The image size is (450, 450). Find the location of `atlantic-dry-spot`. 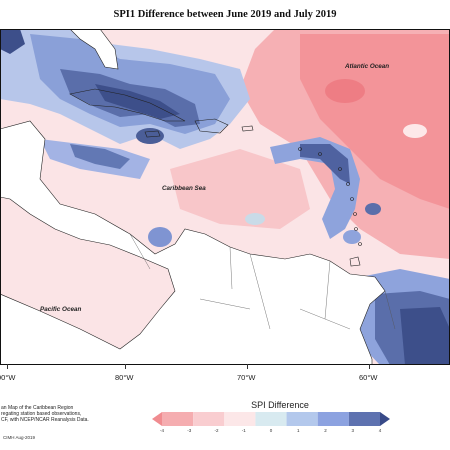

atlantic-dry-spot is located at coordinates (345, 91).